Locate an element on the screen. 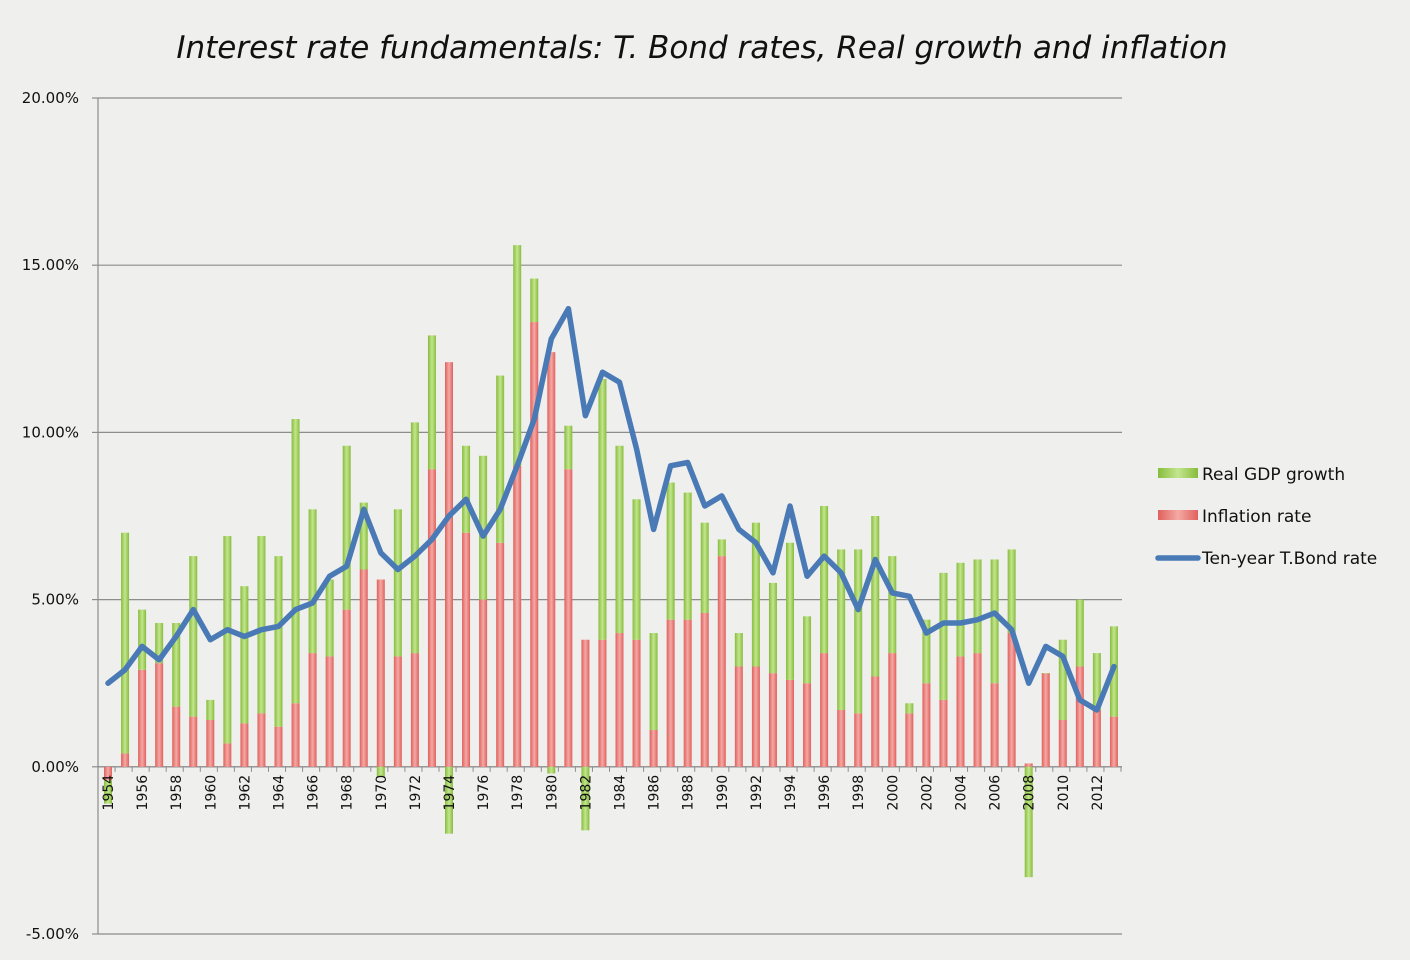  x-tick-label: 1994 is located at coordinates (791, 793).